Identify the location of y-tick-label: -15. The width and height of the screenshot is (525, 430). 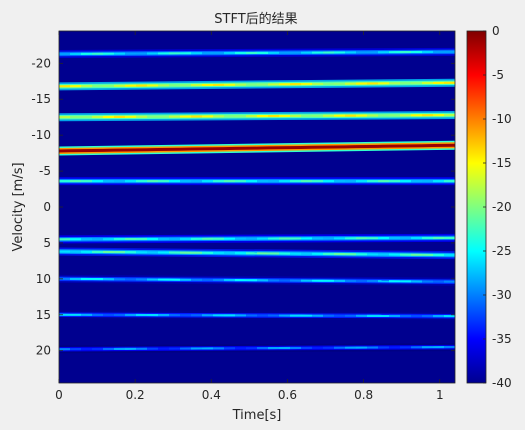
(41, 99).